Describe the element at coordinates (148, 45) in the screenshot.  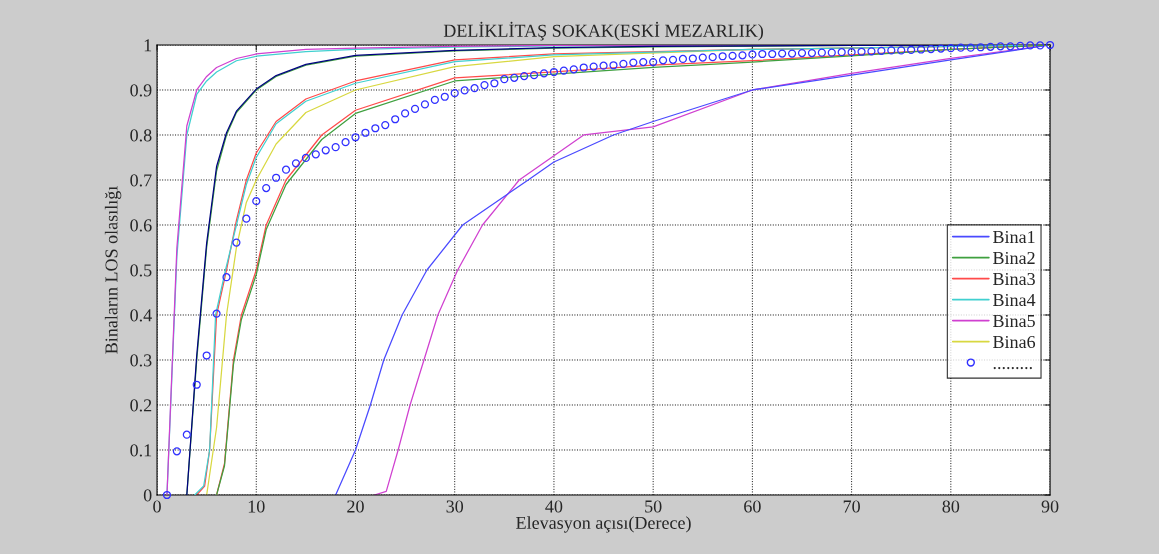
I see `y-tick-label: 1` at that location.